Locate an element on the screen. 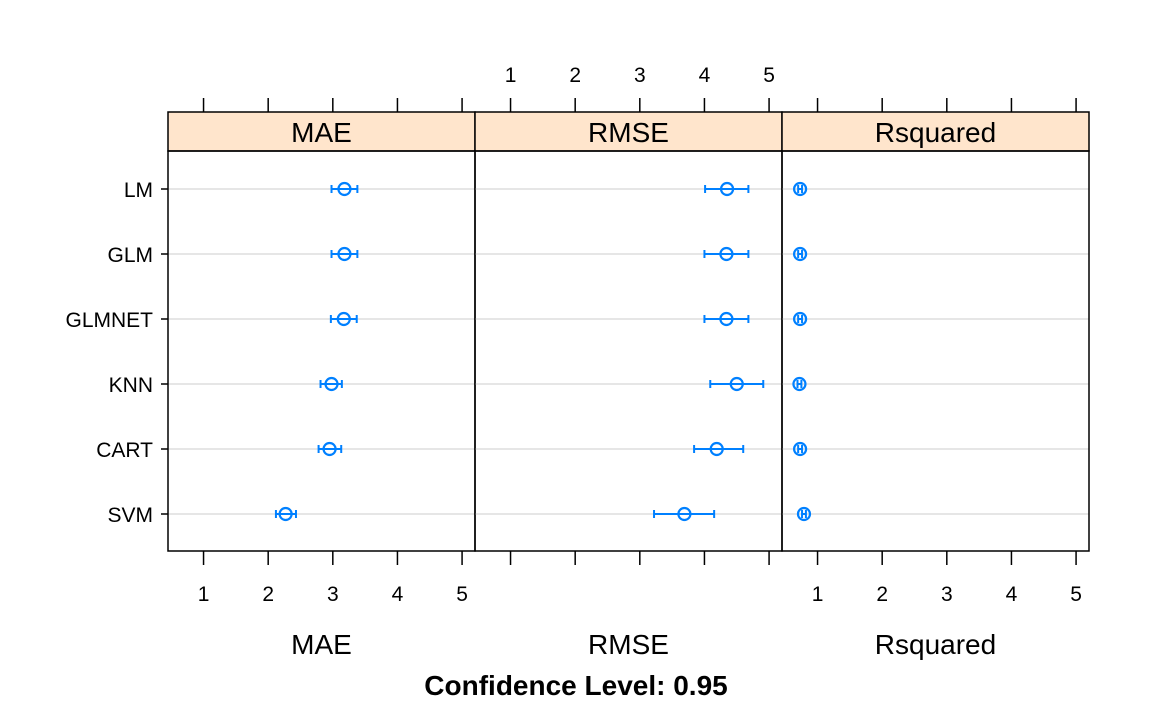  point-glmnet-rsquared is located at coordinates (800, 319).